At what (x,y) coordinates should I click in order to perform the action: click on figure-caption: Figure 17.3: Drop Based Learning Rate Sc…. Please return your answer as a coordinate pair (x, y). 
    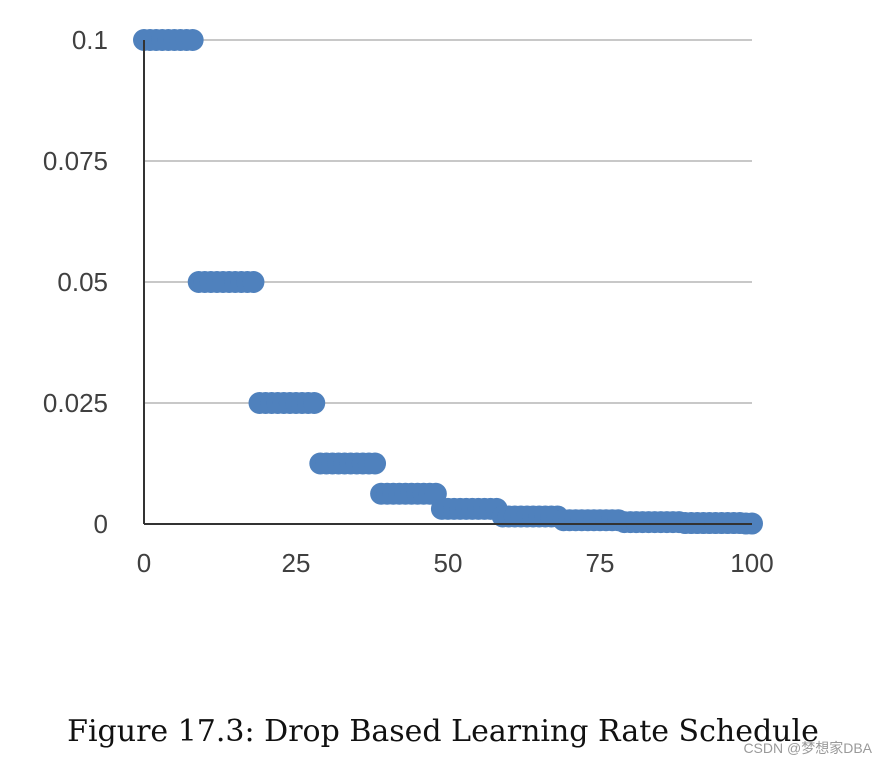
    Looking at the image, I should click on (443, 731).